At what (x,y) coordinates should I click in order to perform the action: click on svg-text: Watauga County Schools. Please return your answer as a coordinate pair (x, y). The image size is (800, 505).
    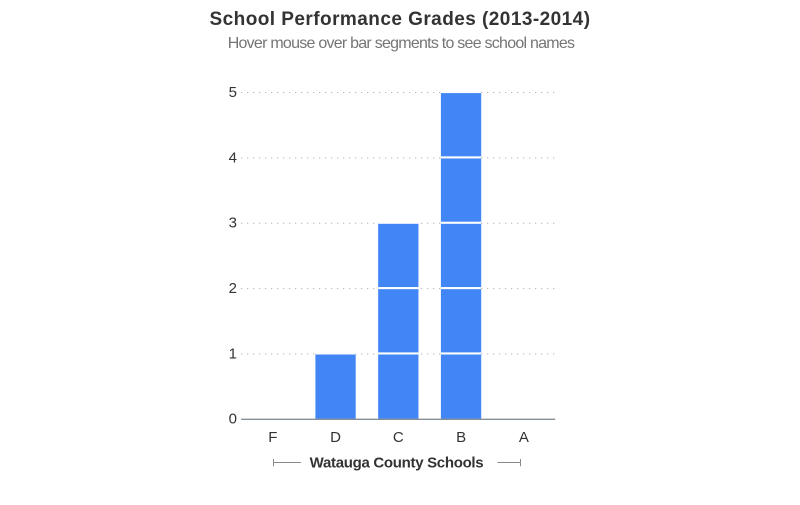
    Looking at the image, I should click on (397, 463).